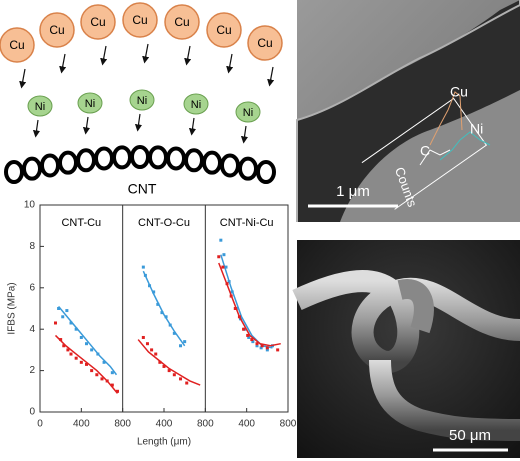  What do you see at coordinates (32, 287) in the screenshot?
I see `y-tick-label: 6` at bounding box center [32, 287].